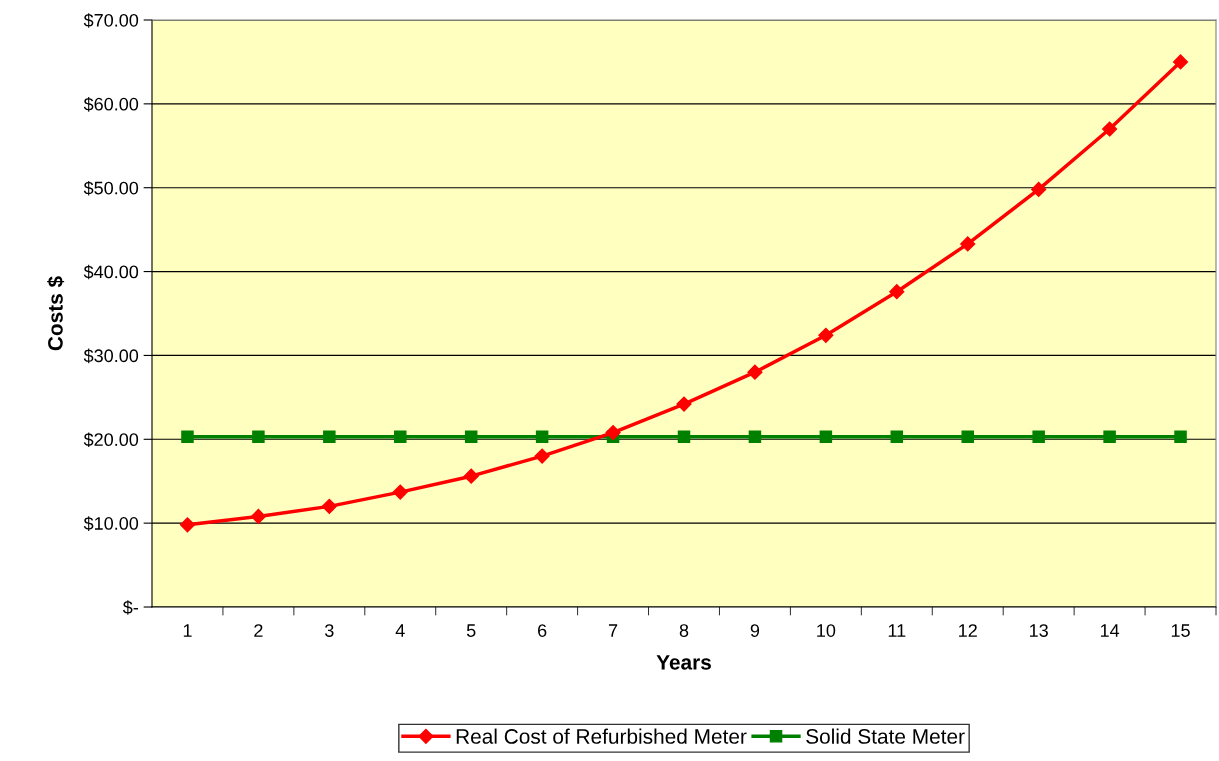 This screenshot has width=1219, height=761. What do you see at coordinates (1110, 630) in the screenshot?
I see `x-tick-label: 14` at bounding box center [1110, 630].